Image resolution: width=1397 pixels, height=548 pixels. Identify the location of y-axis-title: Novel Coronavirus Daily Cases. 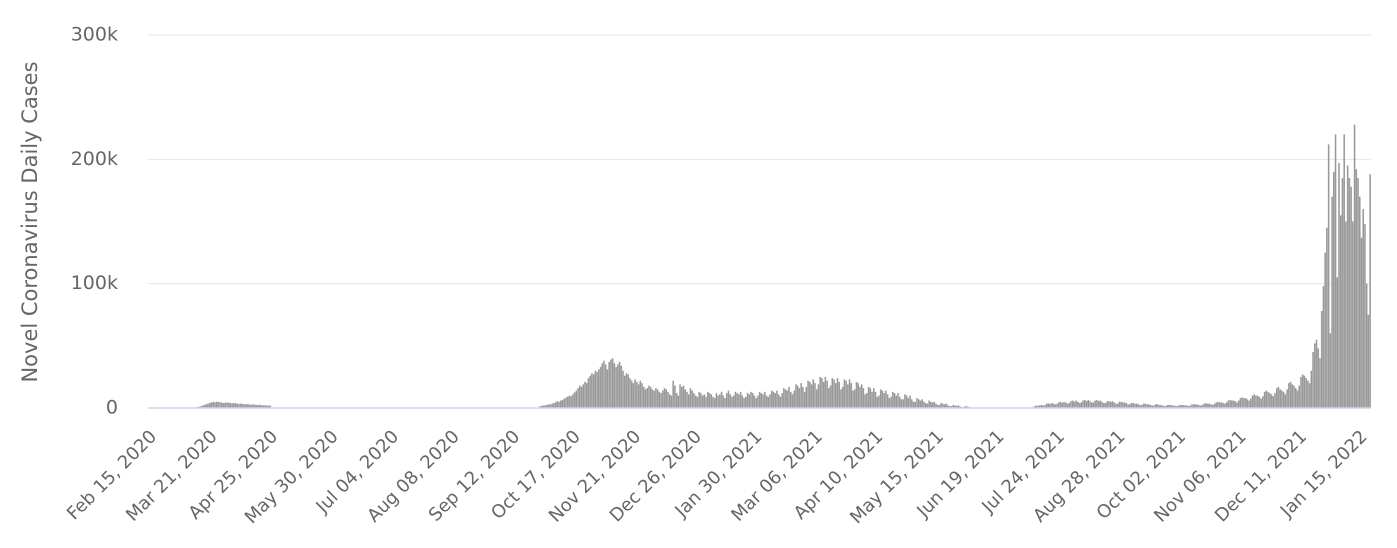
(30, 221).